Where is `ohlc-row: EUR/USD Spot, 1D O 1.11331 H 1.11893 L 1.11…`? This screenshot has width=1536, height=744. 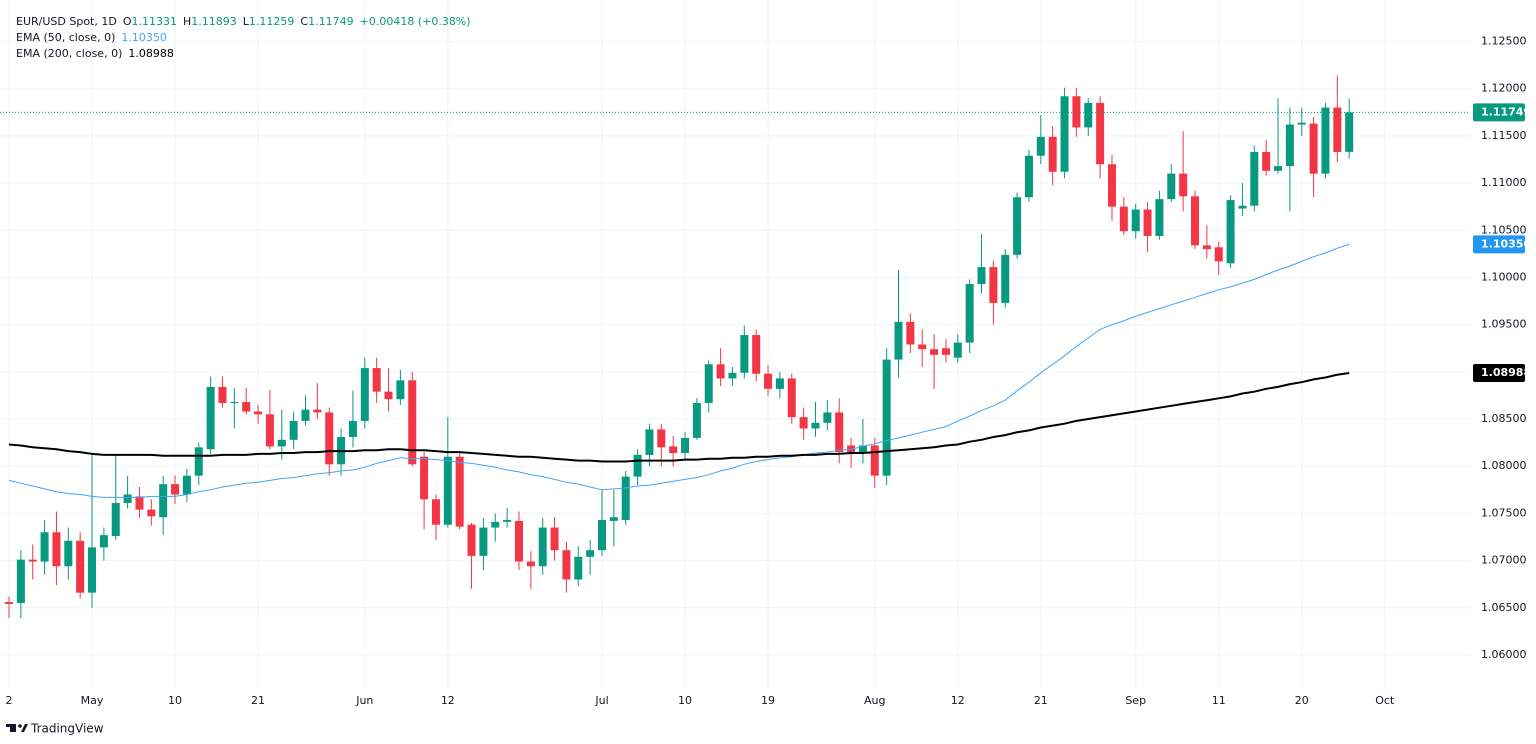
ohlc-row: EUR/USD Spot, 1D O 1.11331 H 1.11893 L 1.11… is located at coordinates (243, 22).